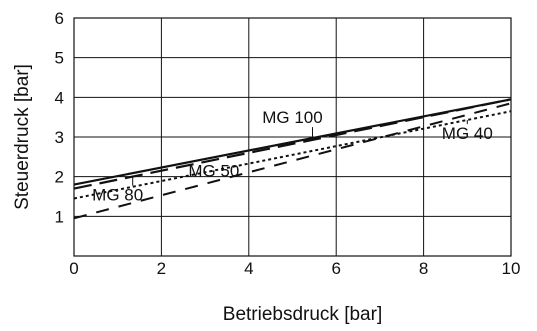 The width and height of the screenshot is (537, 331). What do you see at coordinates (117, 195) in the screenshot?
I see `annotation-mg-80: MG 80` at bounding box center [117, 195].